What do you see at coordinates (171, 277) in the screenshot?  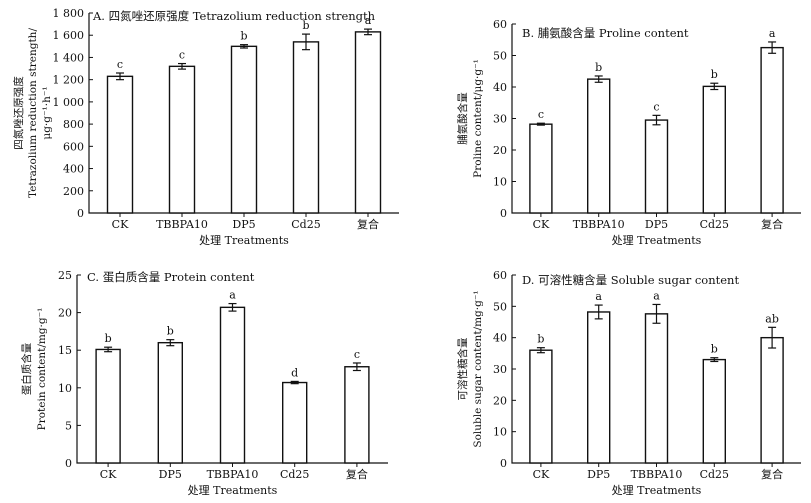 I see `panel-title: C. 蛋白质含量 Protein content` at bounding box center [171, 277].